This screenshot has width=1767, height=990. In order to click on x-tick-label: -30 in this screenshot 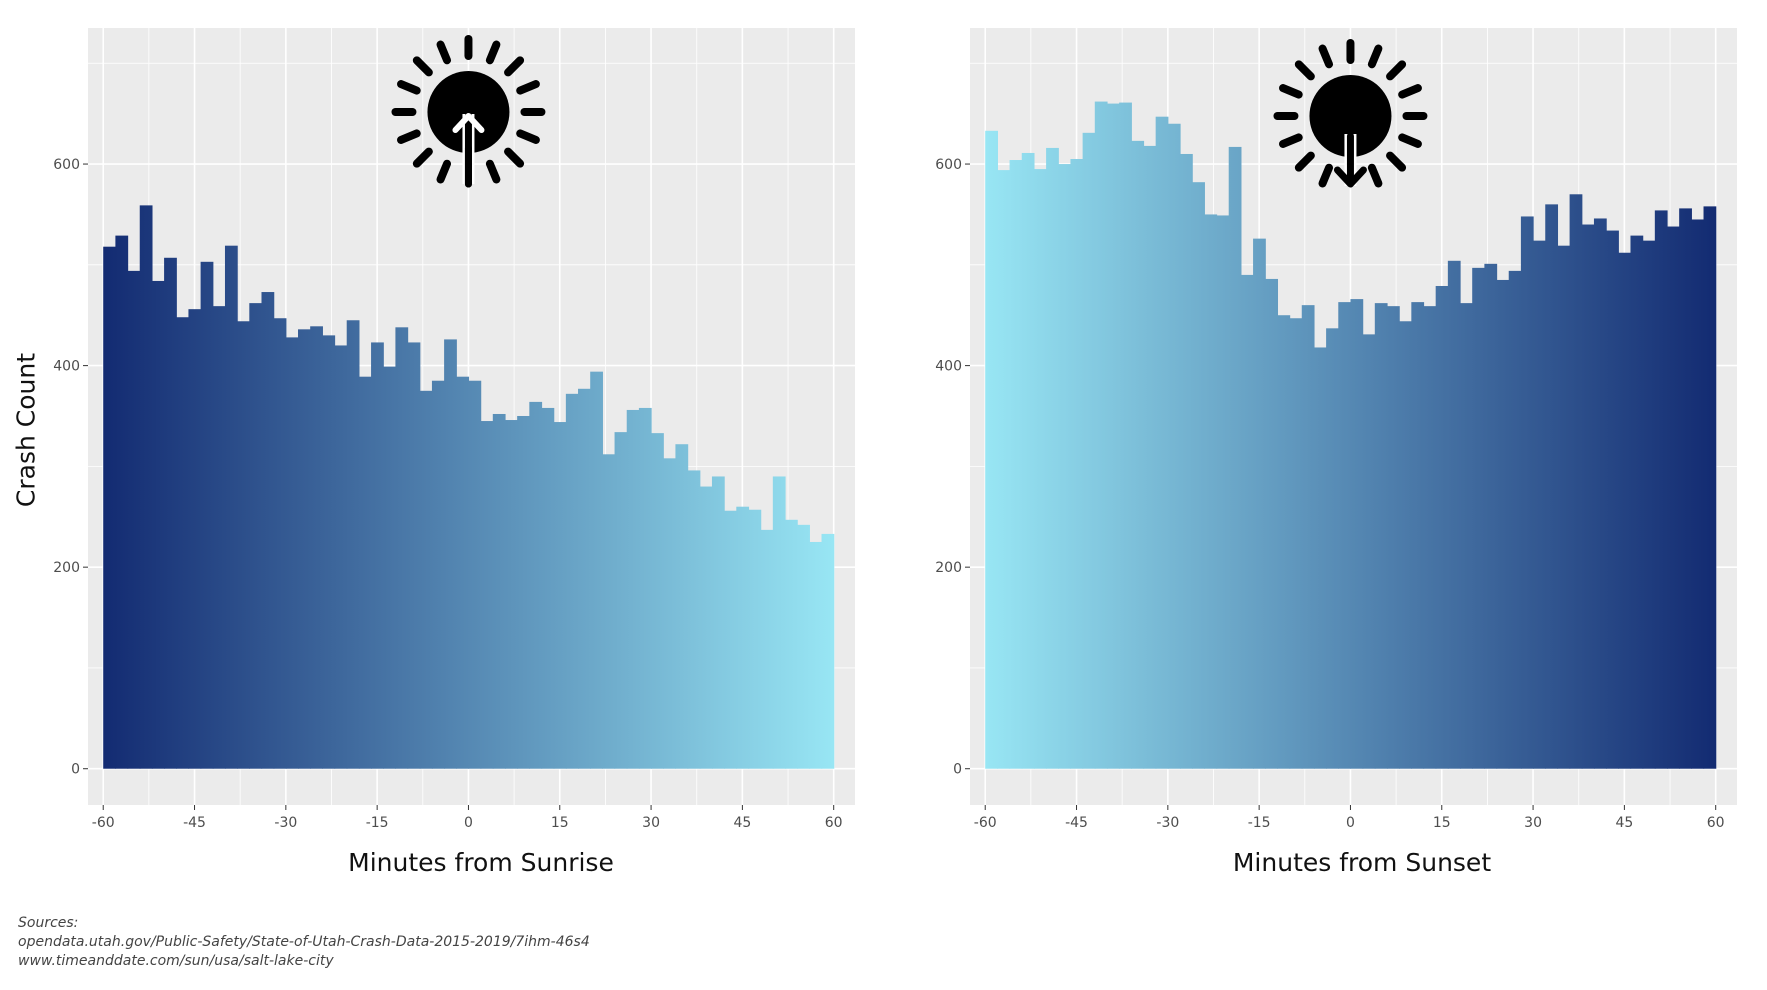, I will do `click(285, 823)`.